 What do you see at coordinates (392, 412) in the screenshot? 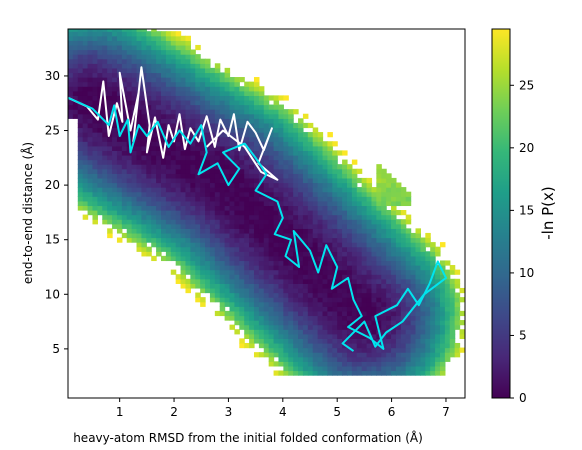
I see `x-tick-label: 6` at bounding box center [392, 412].